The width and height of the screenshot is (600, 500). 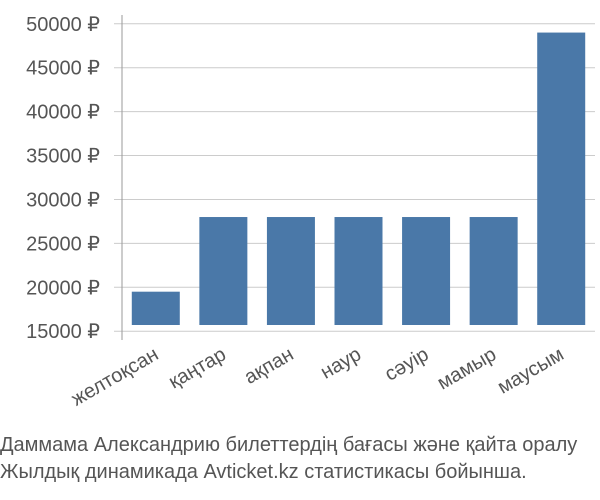 I want to click on y-tick-label: 50000 ₽, so click(x=63, y=25).